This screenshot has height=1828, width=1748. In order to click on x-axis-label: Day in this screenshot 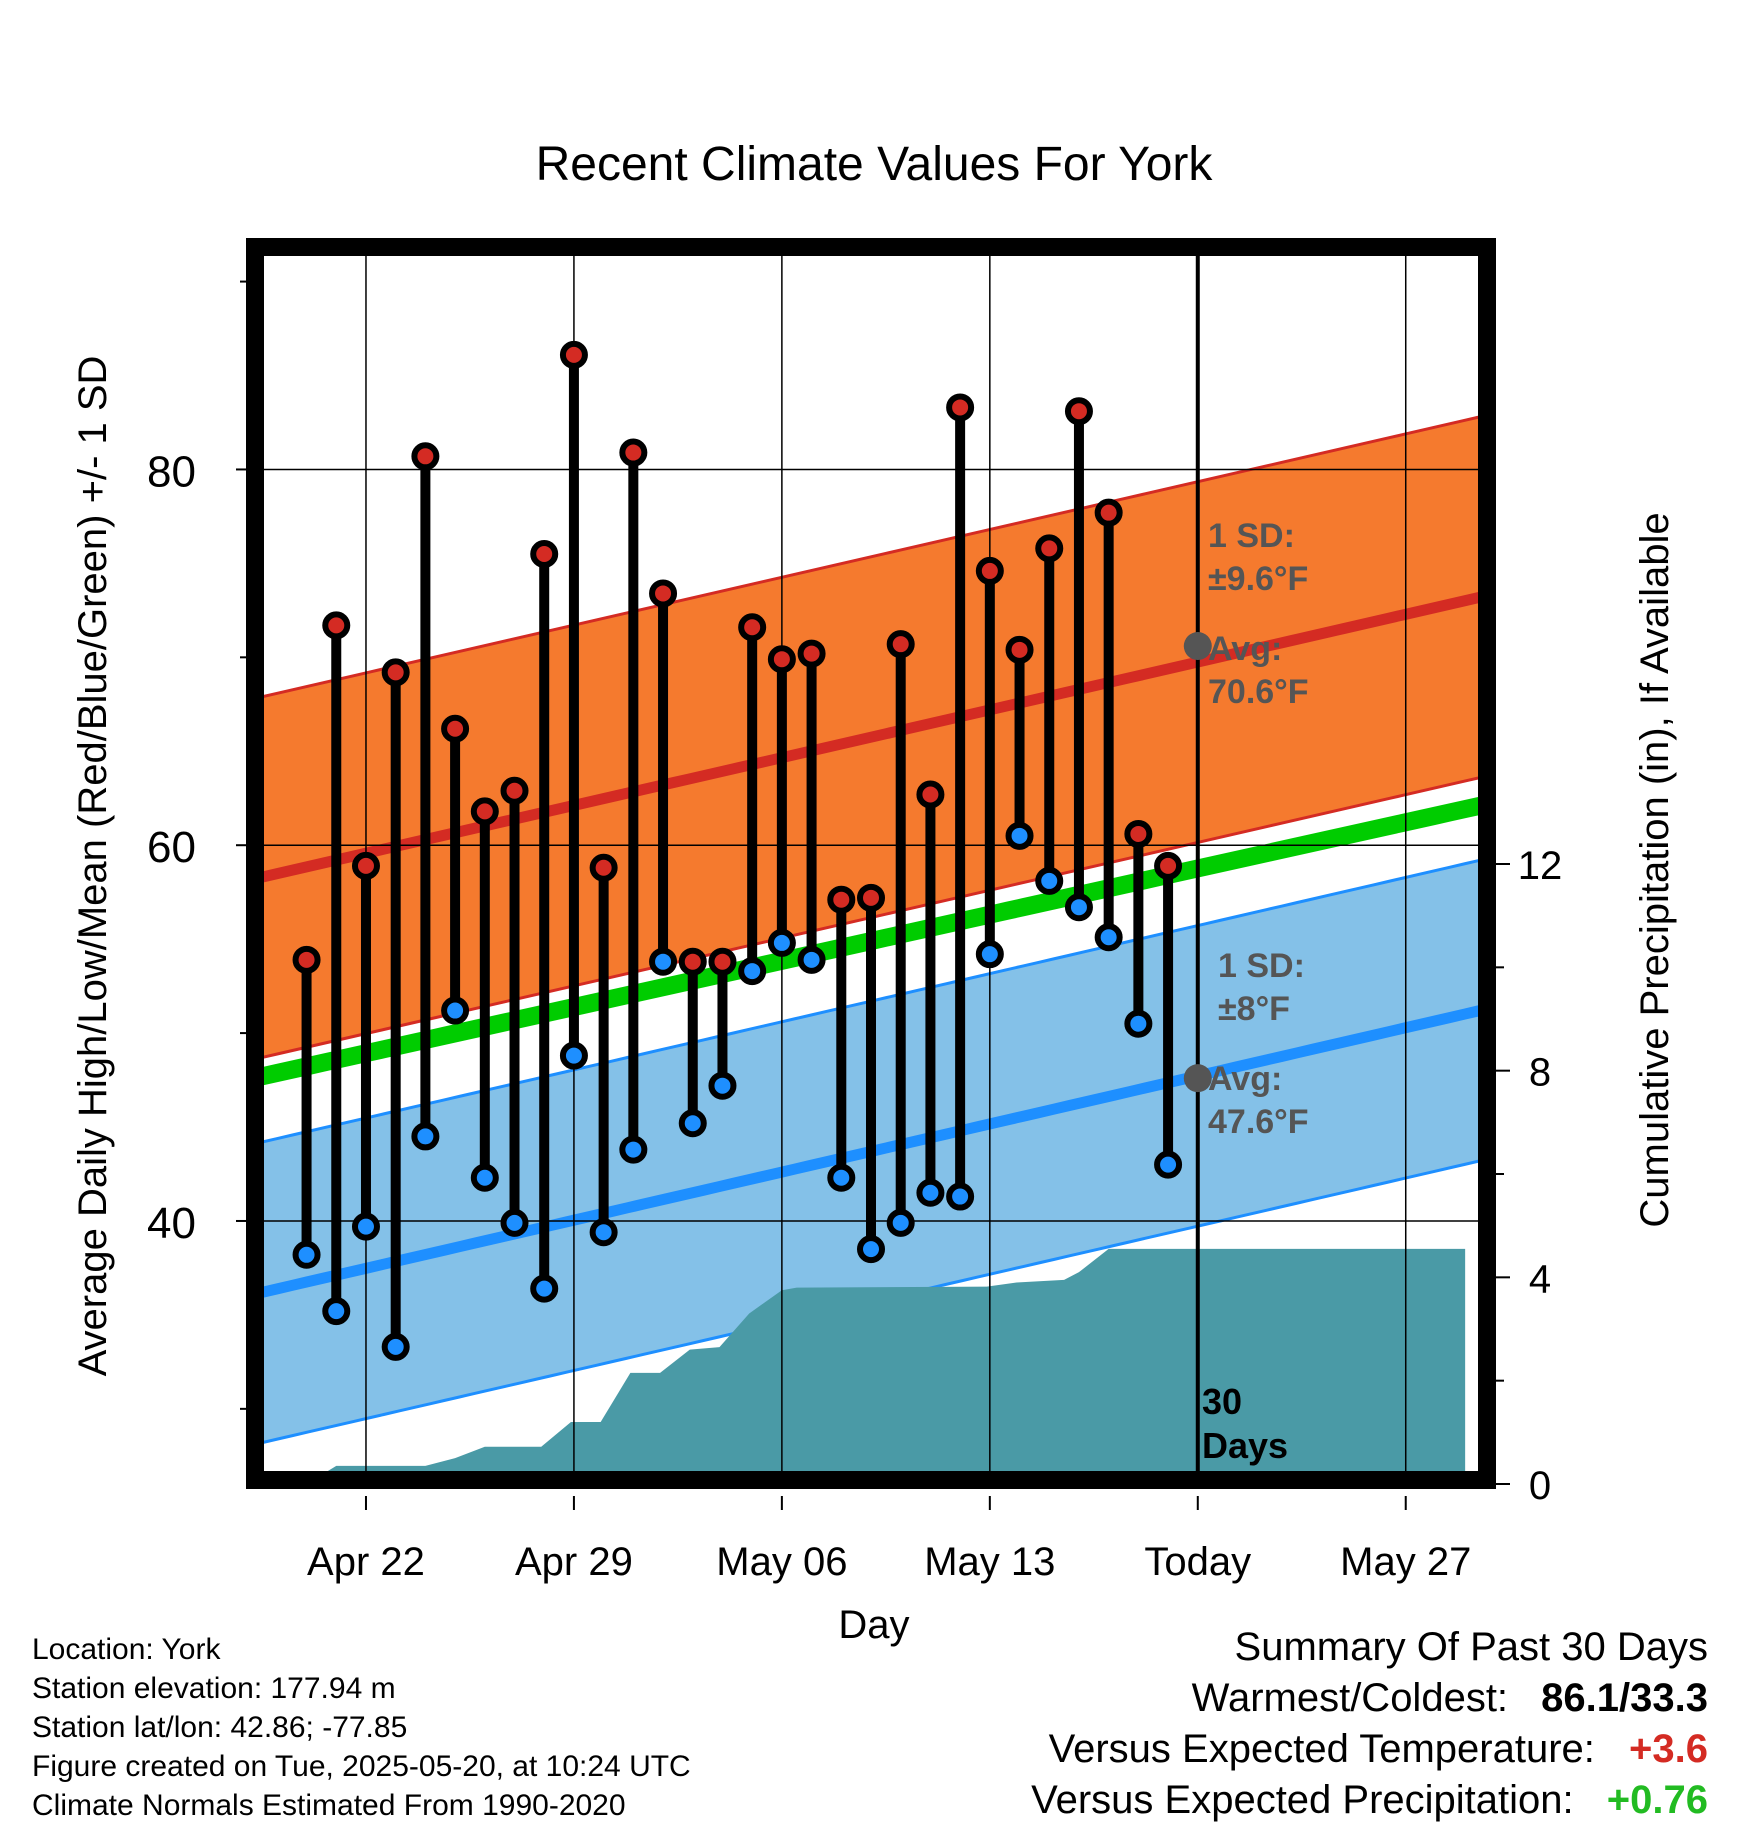, I will do `click(873, 1625)`.